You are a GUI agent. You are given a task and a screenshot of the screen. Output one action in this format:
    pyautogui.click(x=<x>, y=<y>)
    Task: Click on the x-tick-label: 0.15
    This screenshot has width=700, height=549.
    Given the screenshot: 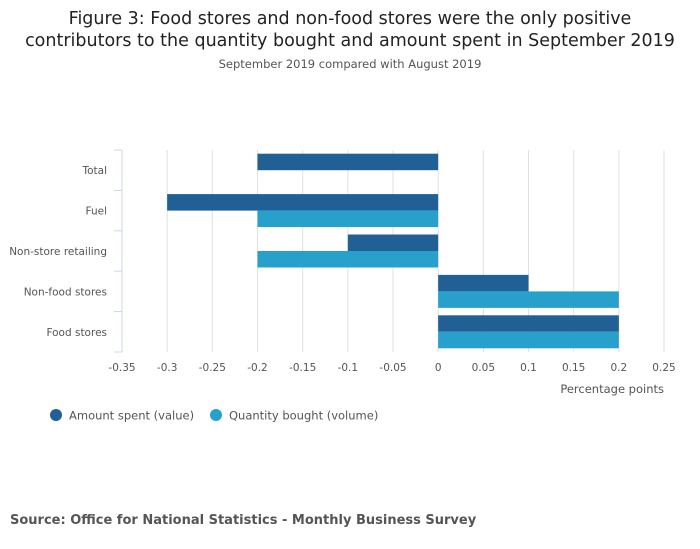 What is the action you would take?
    pyautogui.click(x=573, y=368)
    